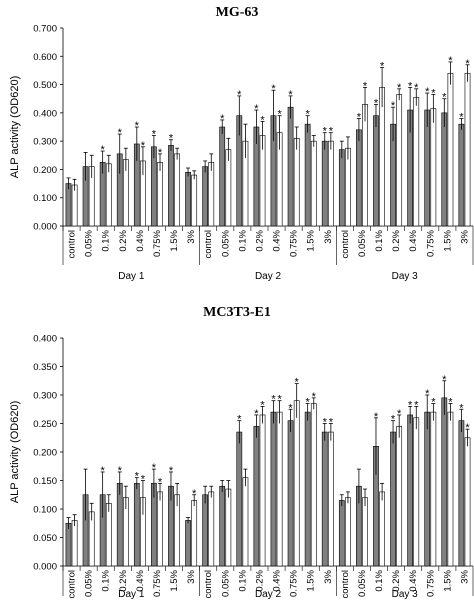 The width and height of the screenshot is (474, 604). What do you see at coordinates (45, 424) in the screenshot?
I see `y-tick-label: 0.250` at bounding box center [45, 424].